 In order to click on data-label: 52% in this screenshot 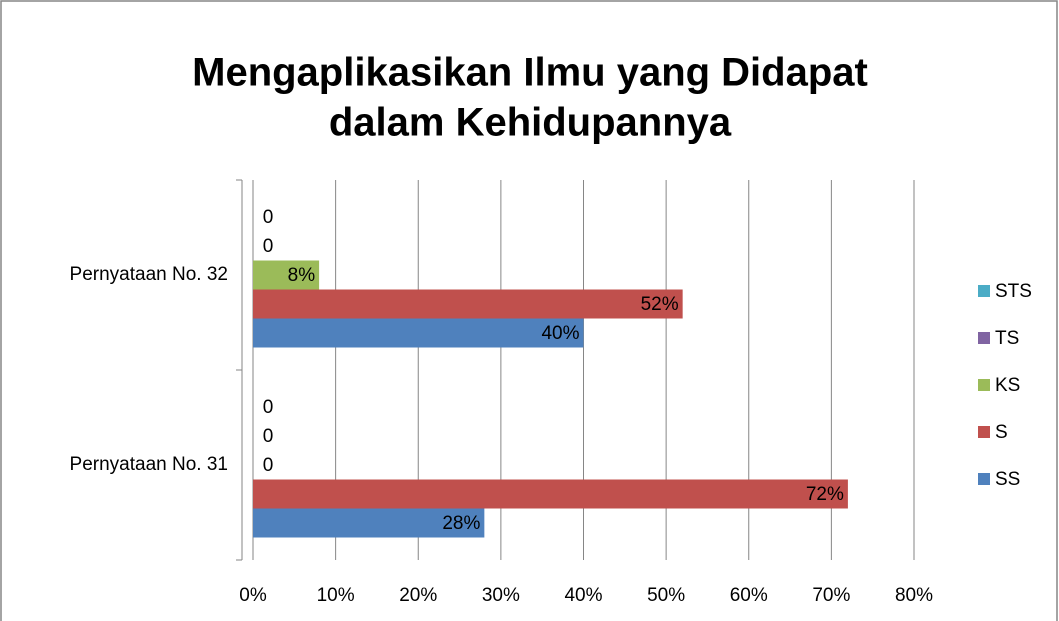, I will do `click(660, 304)`.